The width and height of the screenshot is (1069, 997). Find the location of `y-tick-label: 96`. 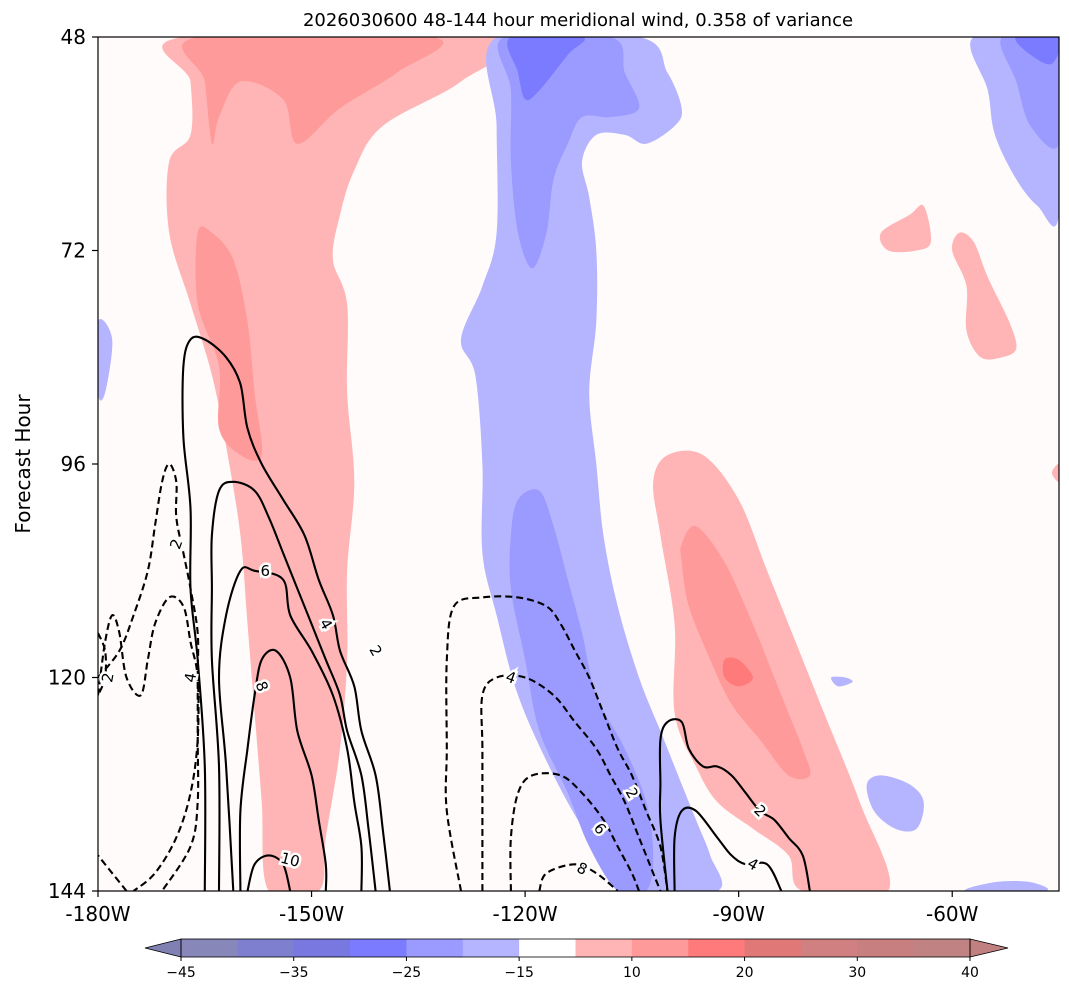

y-tick-label: 96 is located at coordinates (73, 464).